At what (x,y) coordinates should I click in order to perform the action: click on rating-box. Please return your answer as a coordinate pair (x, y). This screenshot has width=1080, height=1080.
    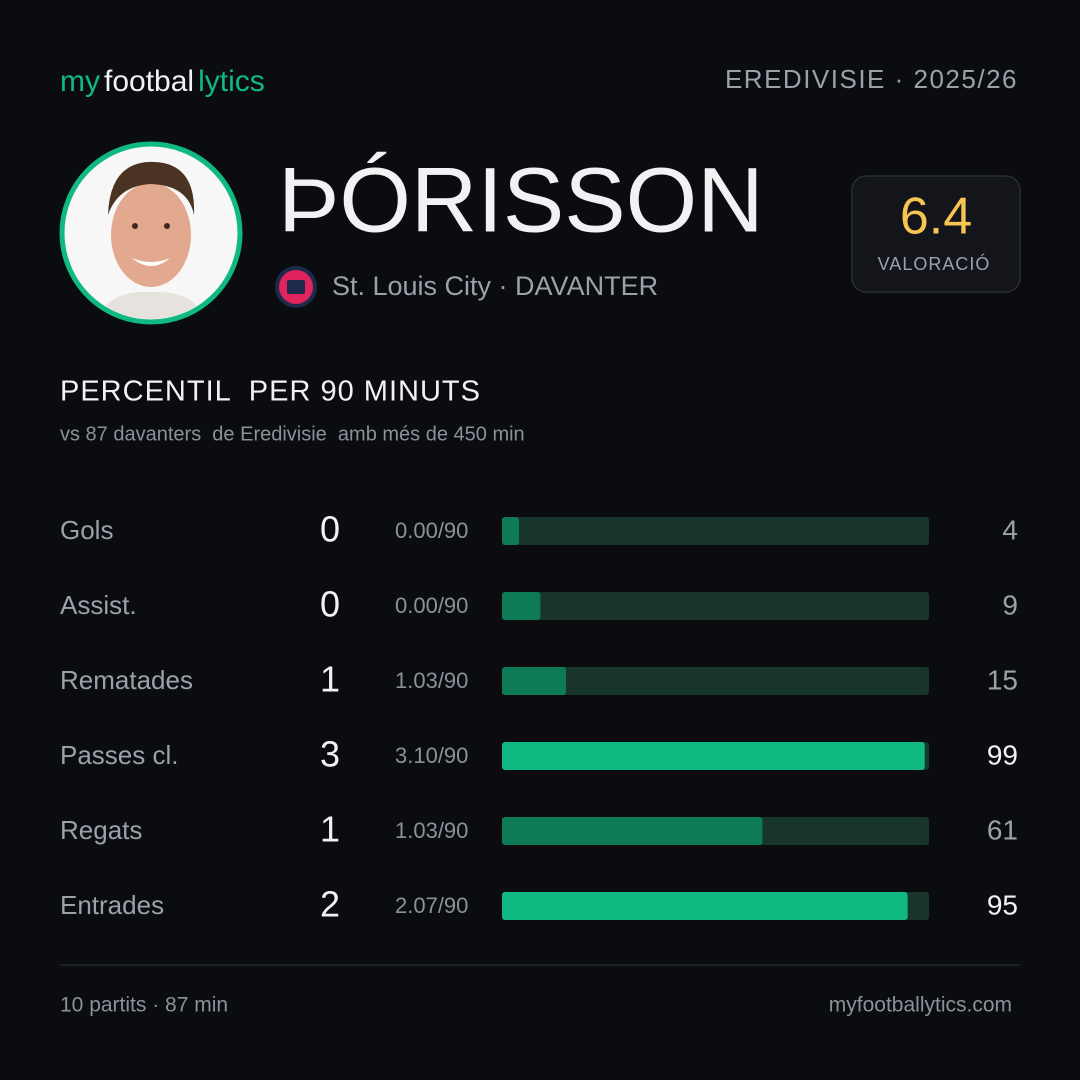
    Looking at the image, I should click on (936, 234).